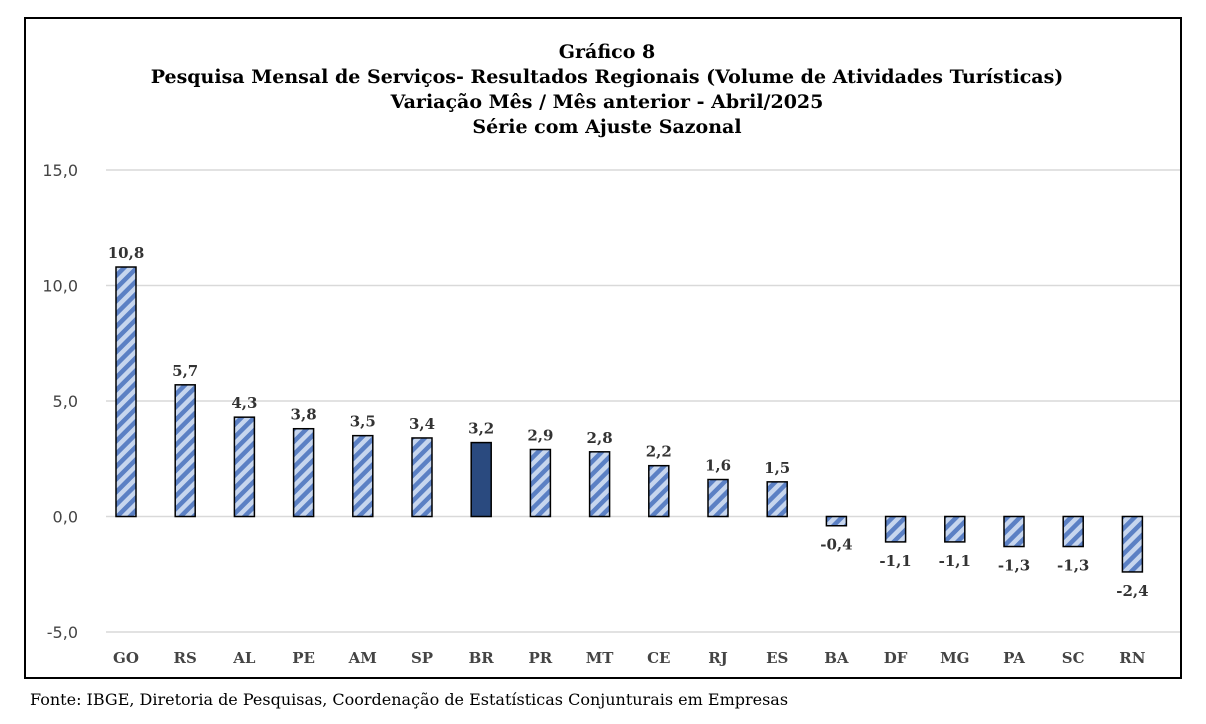  What do you see at coordinates (777, 499) in the screenshot?
I see `bar-es` at bounding box center [777, 499].